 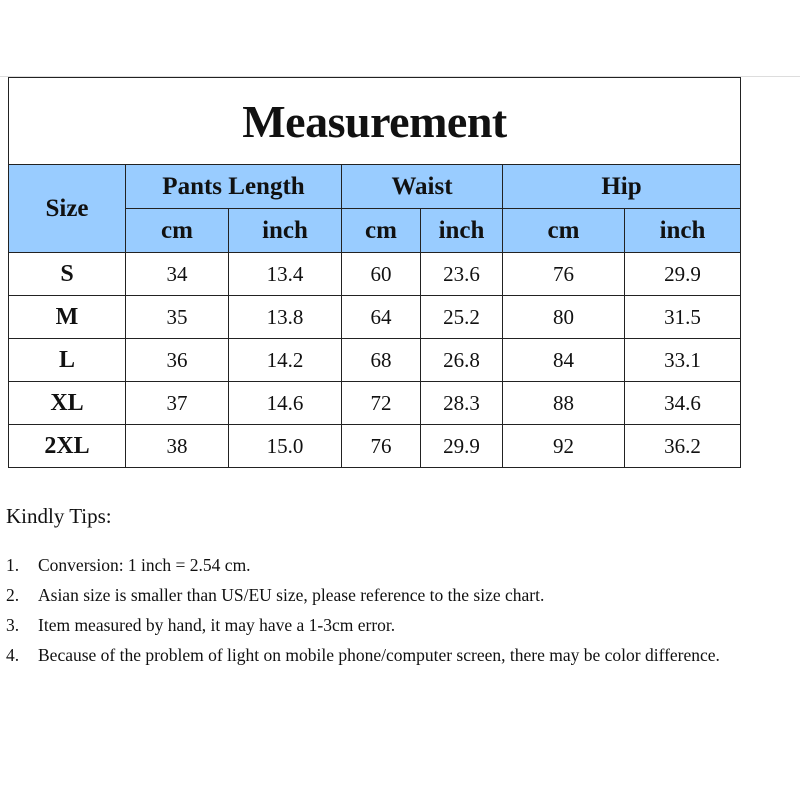 What do you see at coordinates (13, 625) in the screenshot?
I see `tip-number: 3.` at bounding box center [13, 625].